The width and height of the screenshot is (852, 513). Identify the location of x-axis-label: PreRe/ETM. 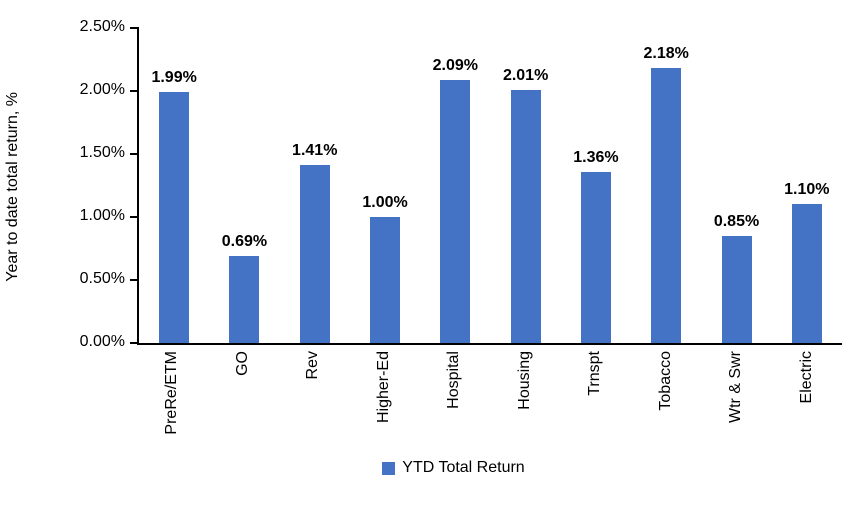
(172, 405).